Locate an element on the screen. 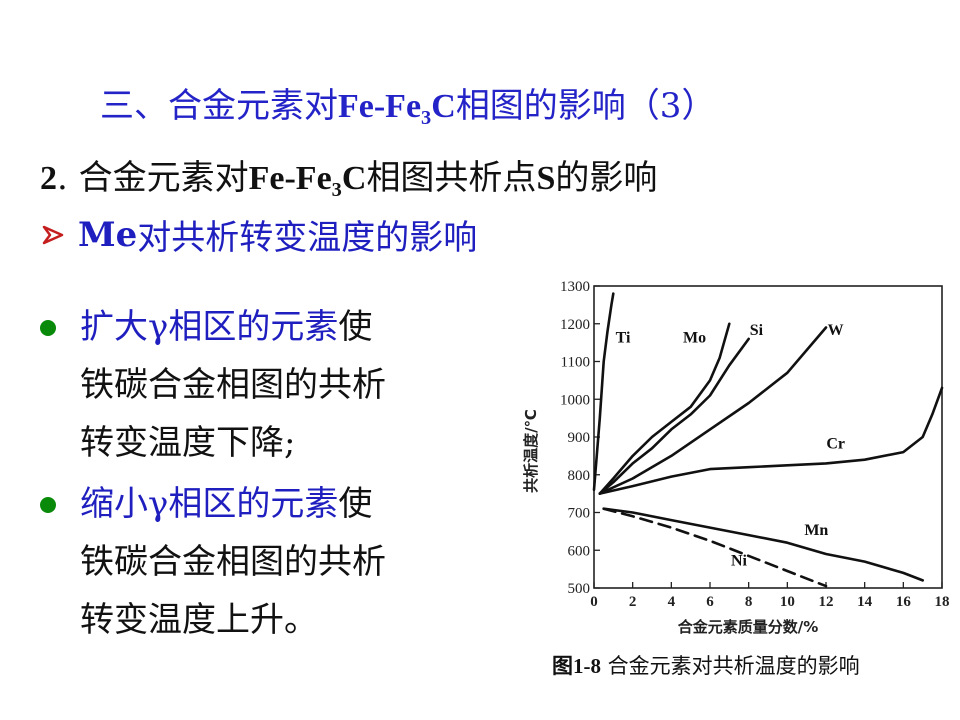 This screenshot has height=720, width=960. bullet2-line2: 铁碳合金相图的共析 is located at coordinates (233, 562).